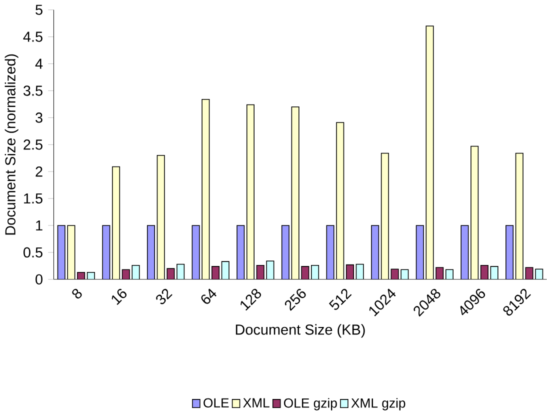 Image resolution: width=547 pixels, height=415 pixels. I want to click on legend-label: OLE gzip, so click(310, 404).